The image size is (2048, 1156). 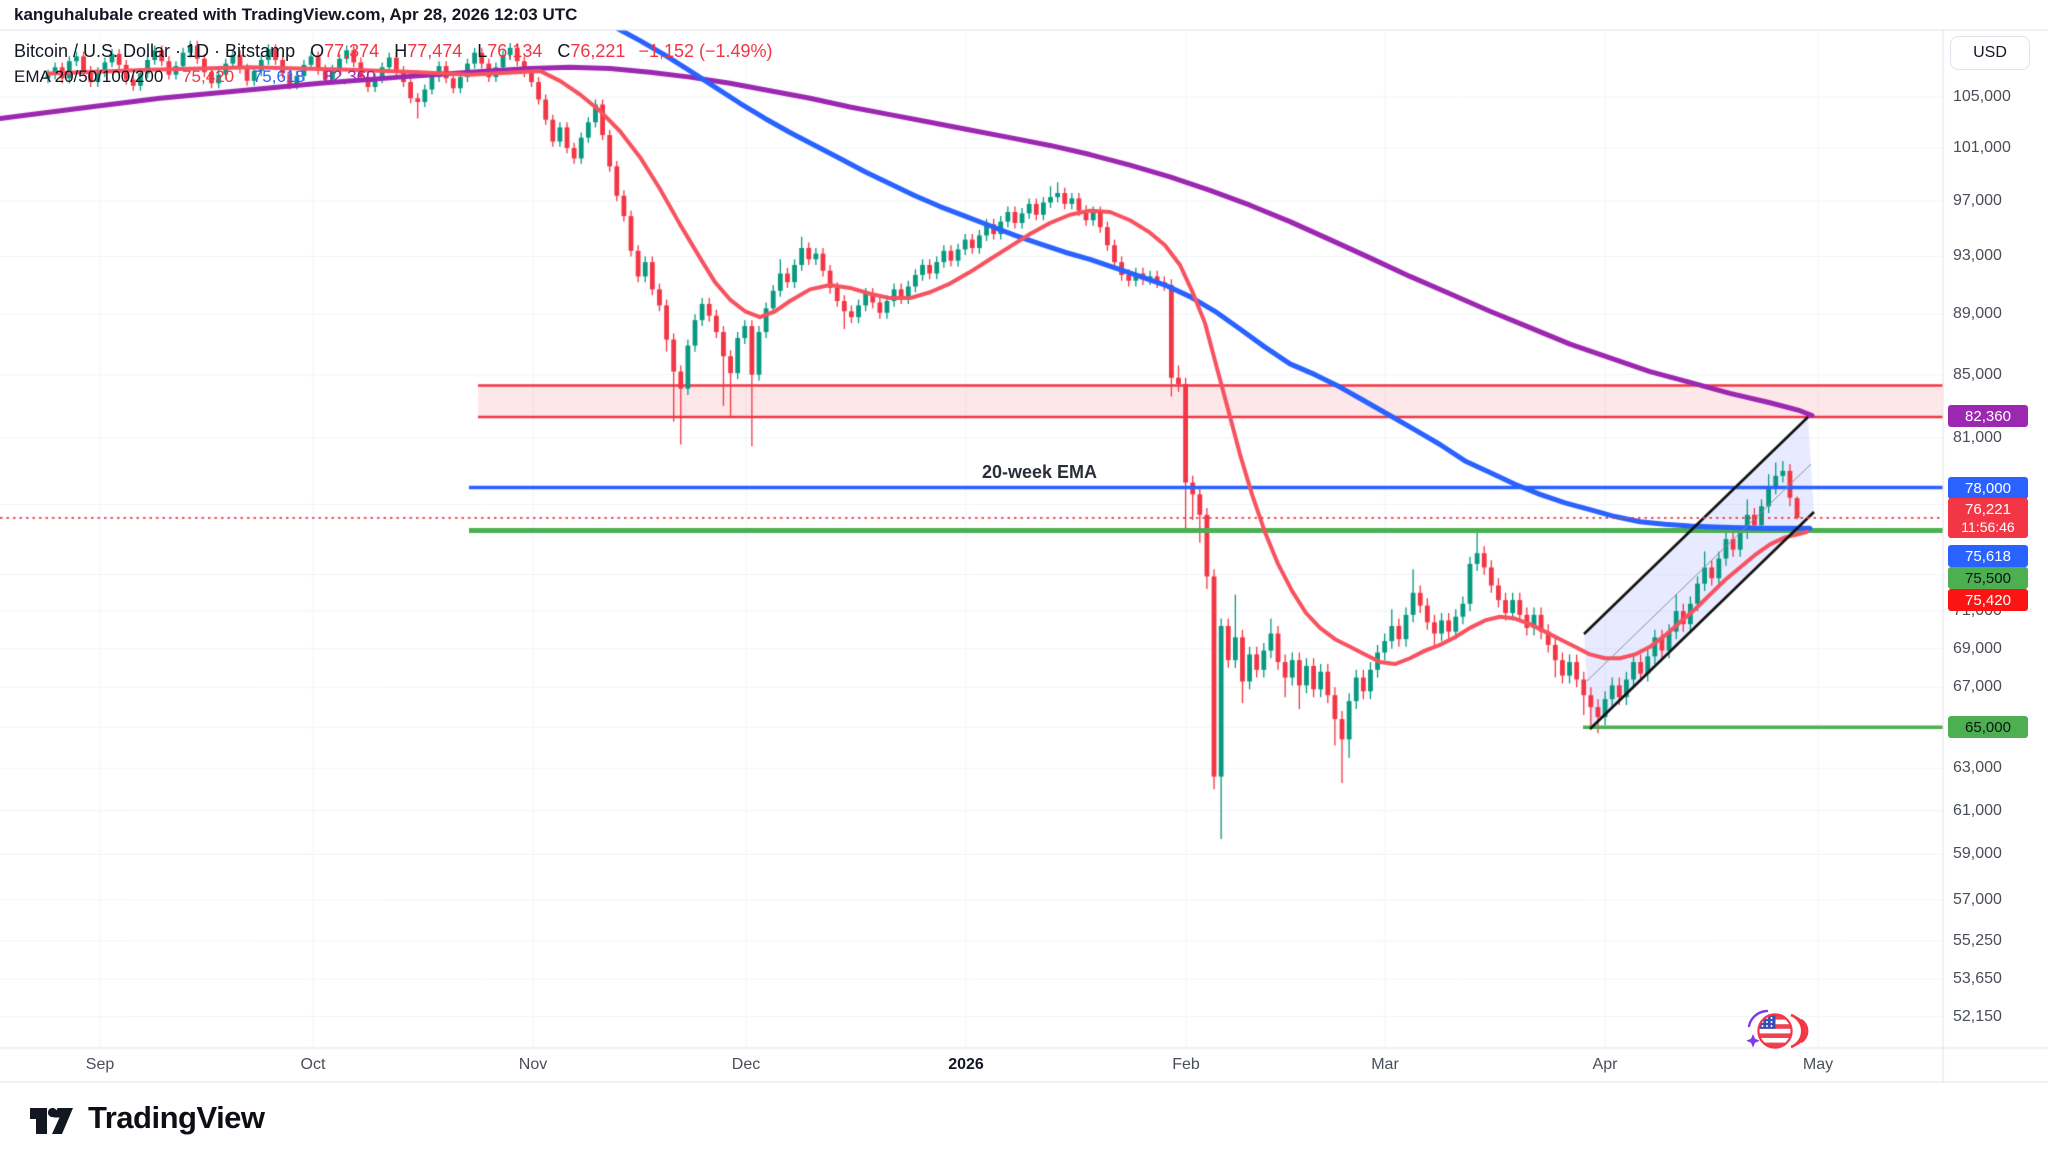 What do you see at coordinates (1799, 1031) in the screenshot?
I see `red-echo-arcs-icon` at bounding box center [1799, 1031].